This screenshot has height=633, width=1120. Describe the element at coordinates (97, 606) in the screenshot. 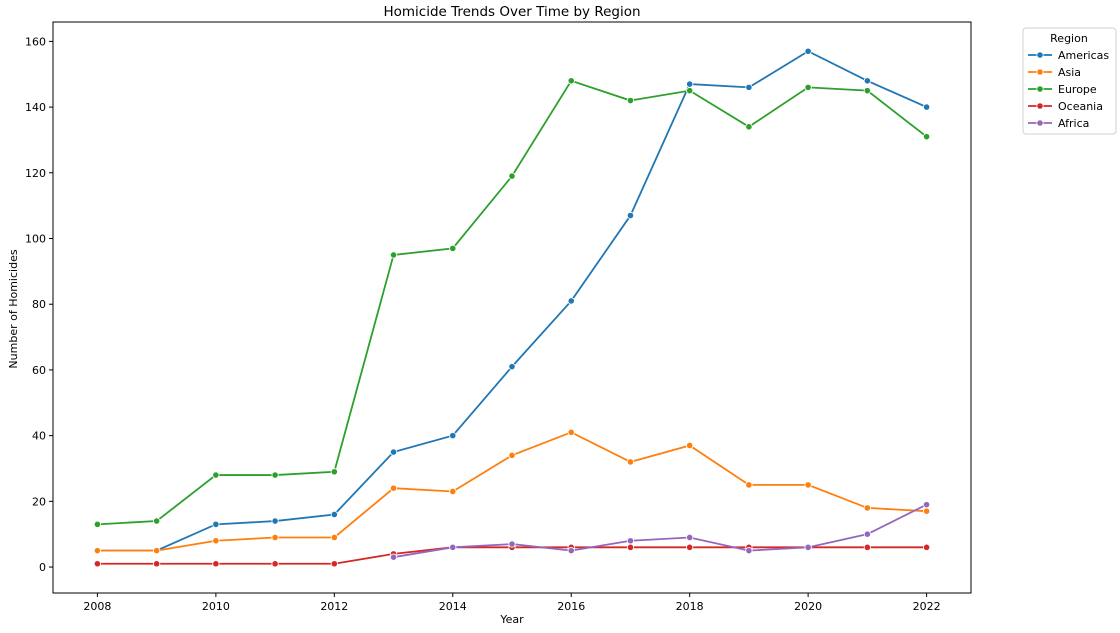

I see `x-tick-label: 2008` at that location.